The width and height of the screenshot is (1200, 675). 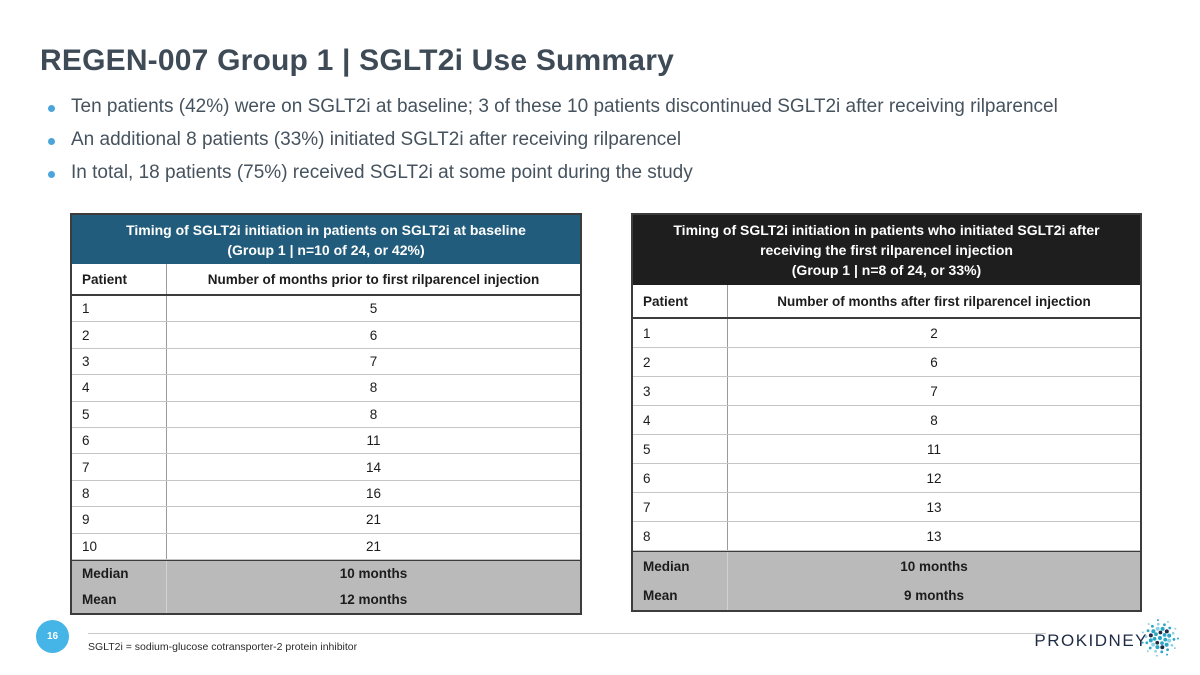 What do you see at coordinates (680, 420) in the screenshot?
I see `patient-cell: 4` at bounding box center [680, 420].